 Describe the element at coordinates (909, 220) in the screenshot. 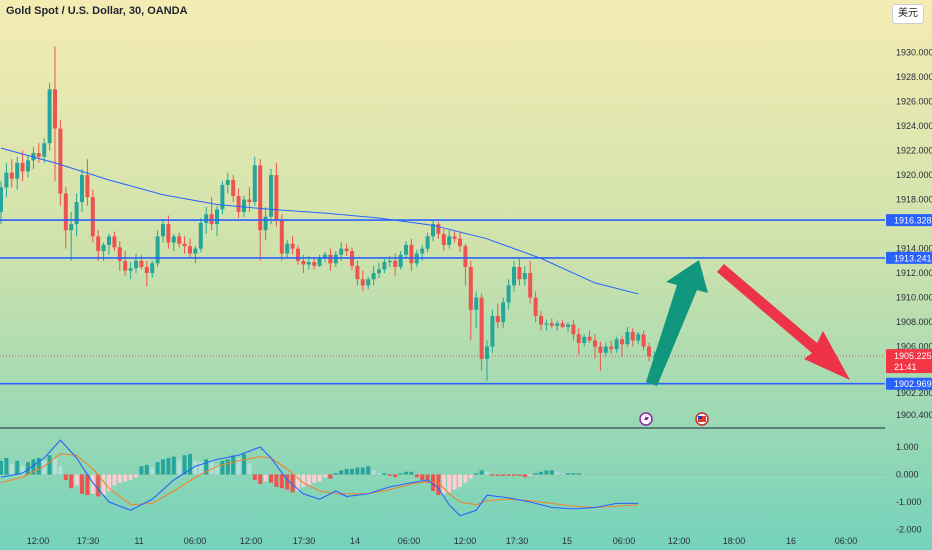

I see `level-price-tag` at that location.